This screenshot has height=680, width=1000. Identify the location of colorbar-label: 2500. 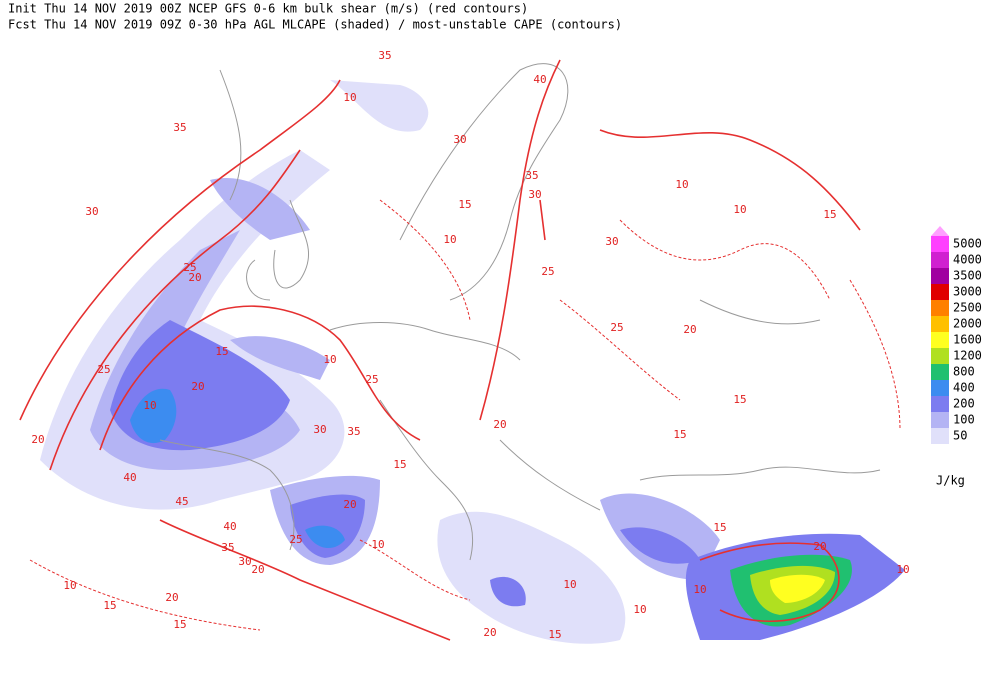
(967, 308).